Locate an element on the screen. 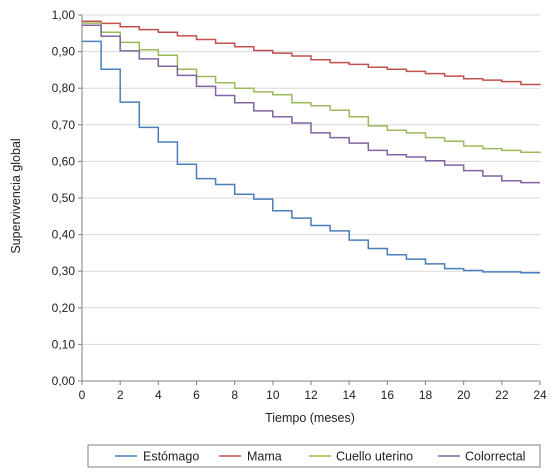  y-tick-label: 0,50 is located at coordinates (64, 198).